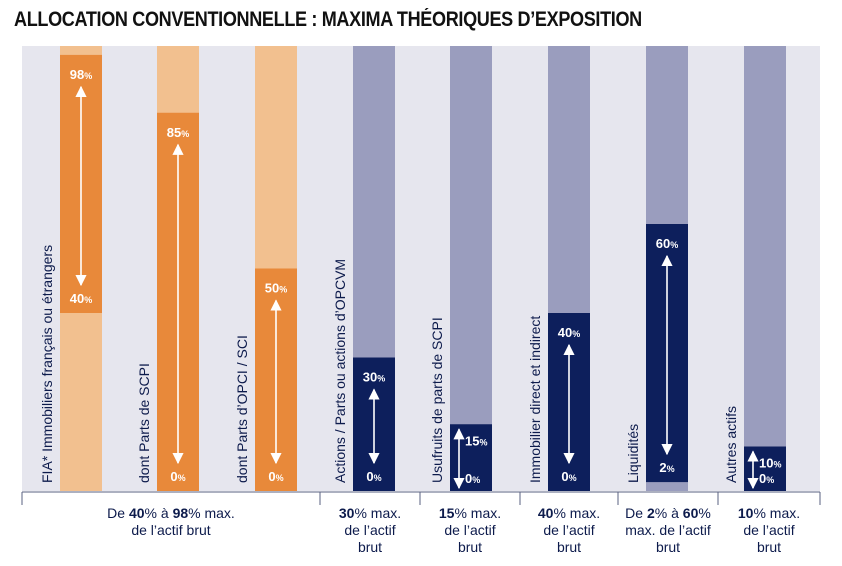 The width and height of the screenshot is (842, 566). Describe the element at coordinates (472, 478) in the screenshot. I see `bar-4-min-label: 0%` at that location.